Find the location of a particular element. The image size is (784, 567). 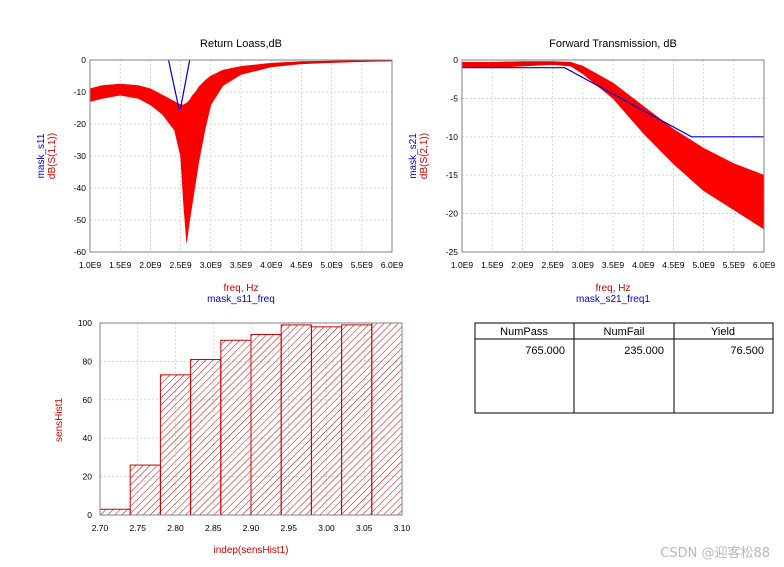

x-axis-mask-label: mask_s11_freq is located at coordinates (241, 299).